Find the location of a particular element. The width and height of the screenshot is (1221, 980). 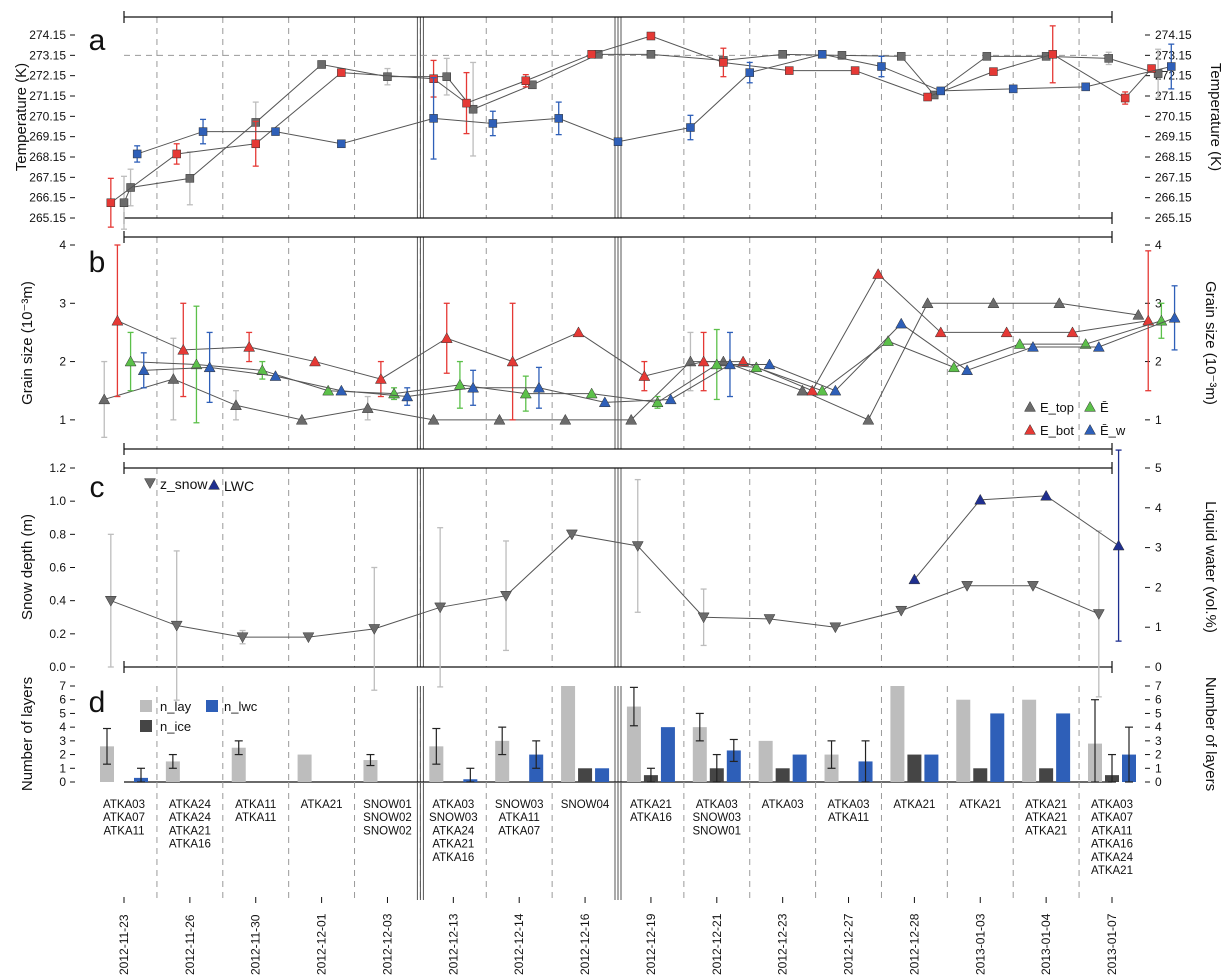

y-tick-label: 0.2 is located at coordinates (57, 634).